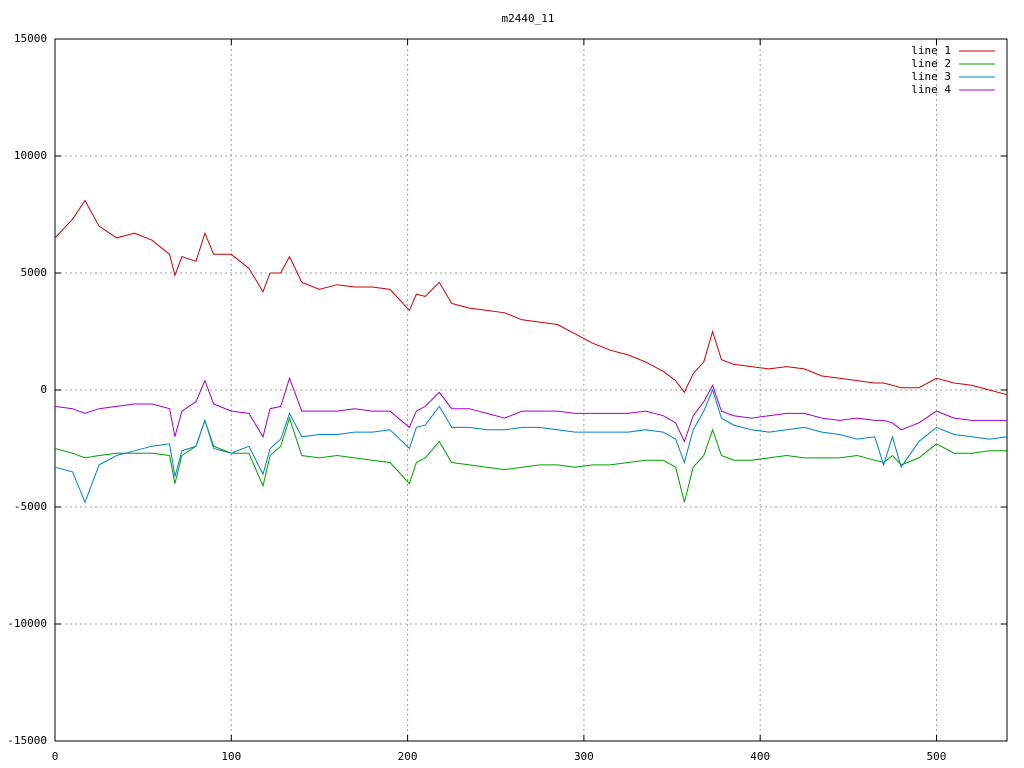  What do you see at coordinates (30, 506) in the screenshot?
I see `y-tick-label: -5000` at bounding box center [30, 506].